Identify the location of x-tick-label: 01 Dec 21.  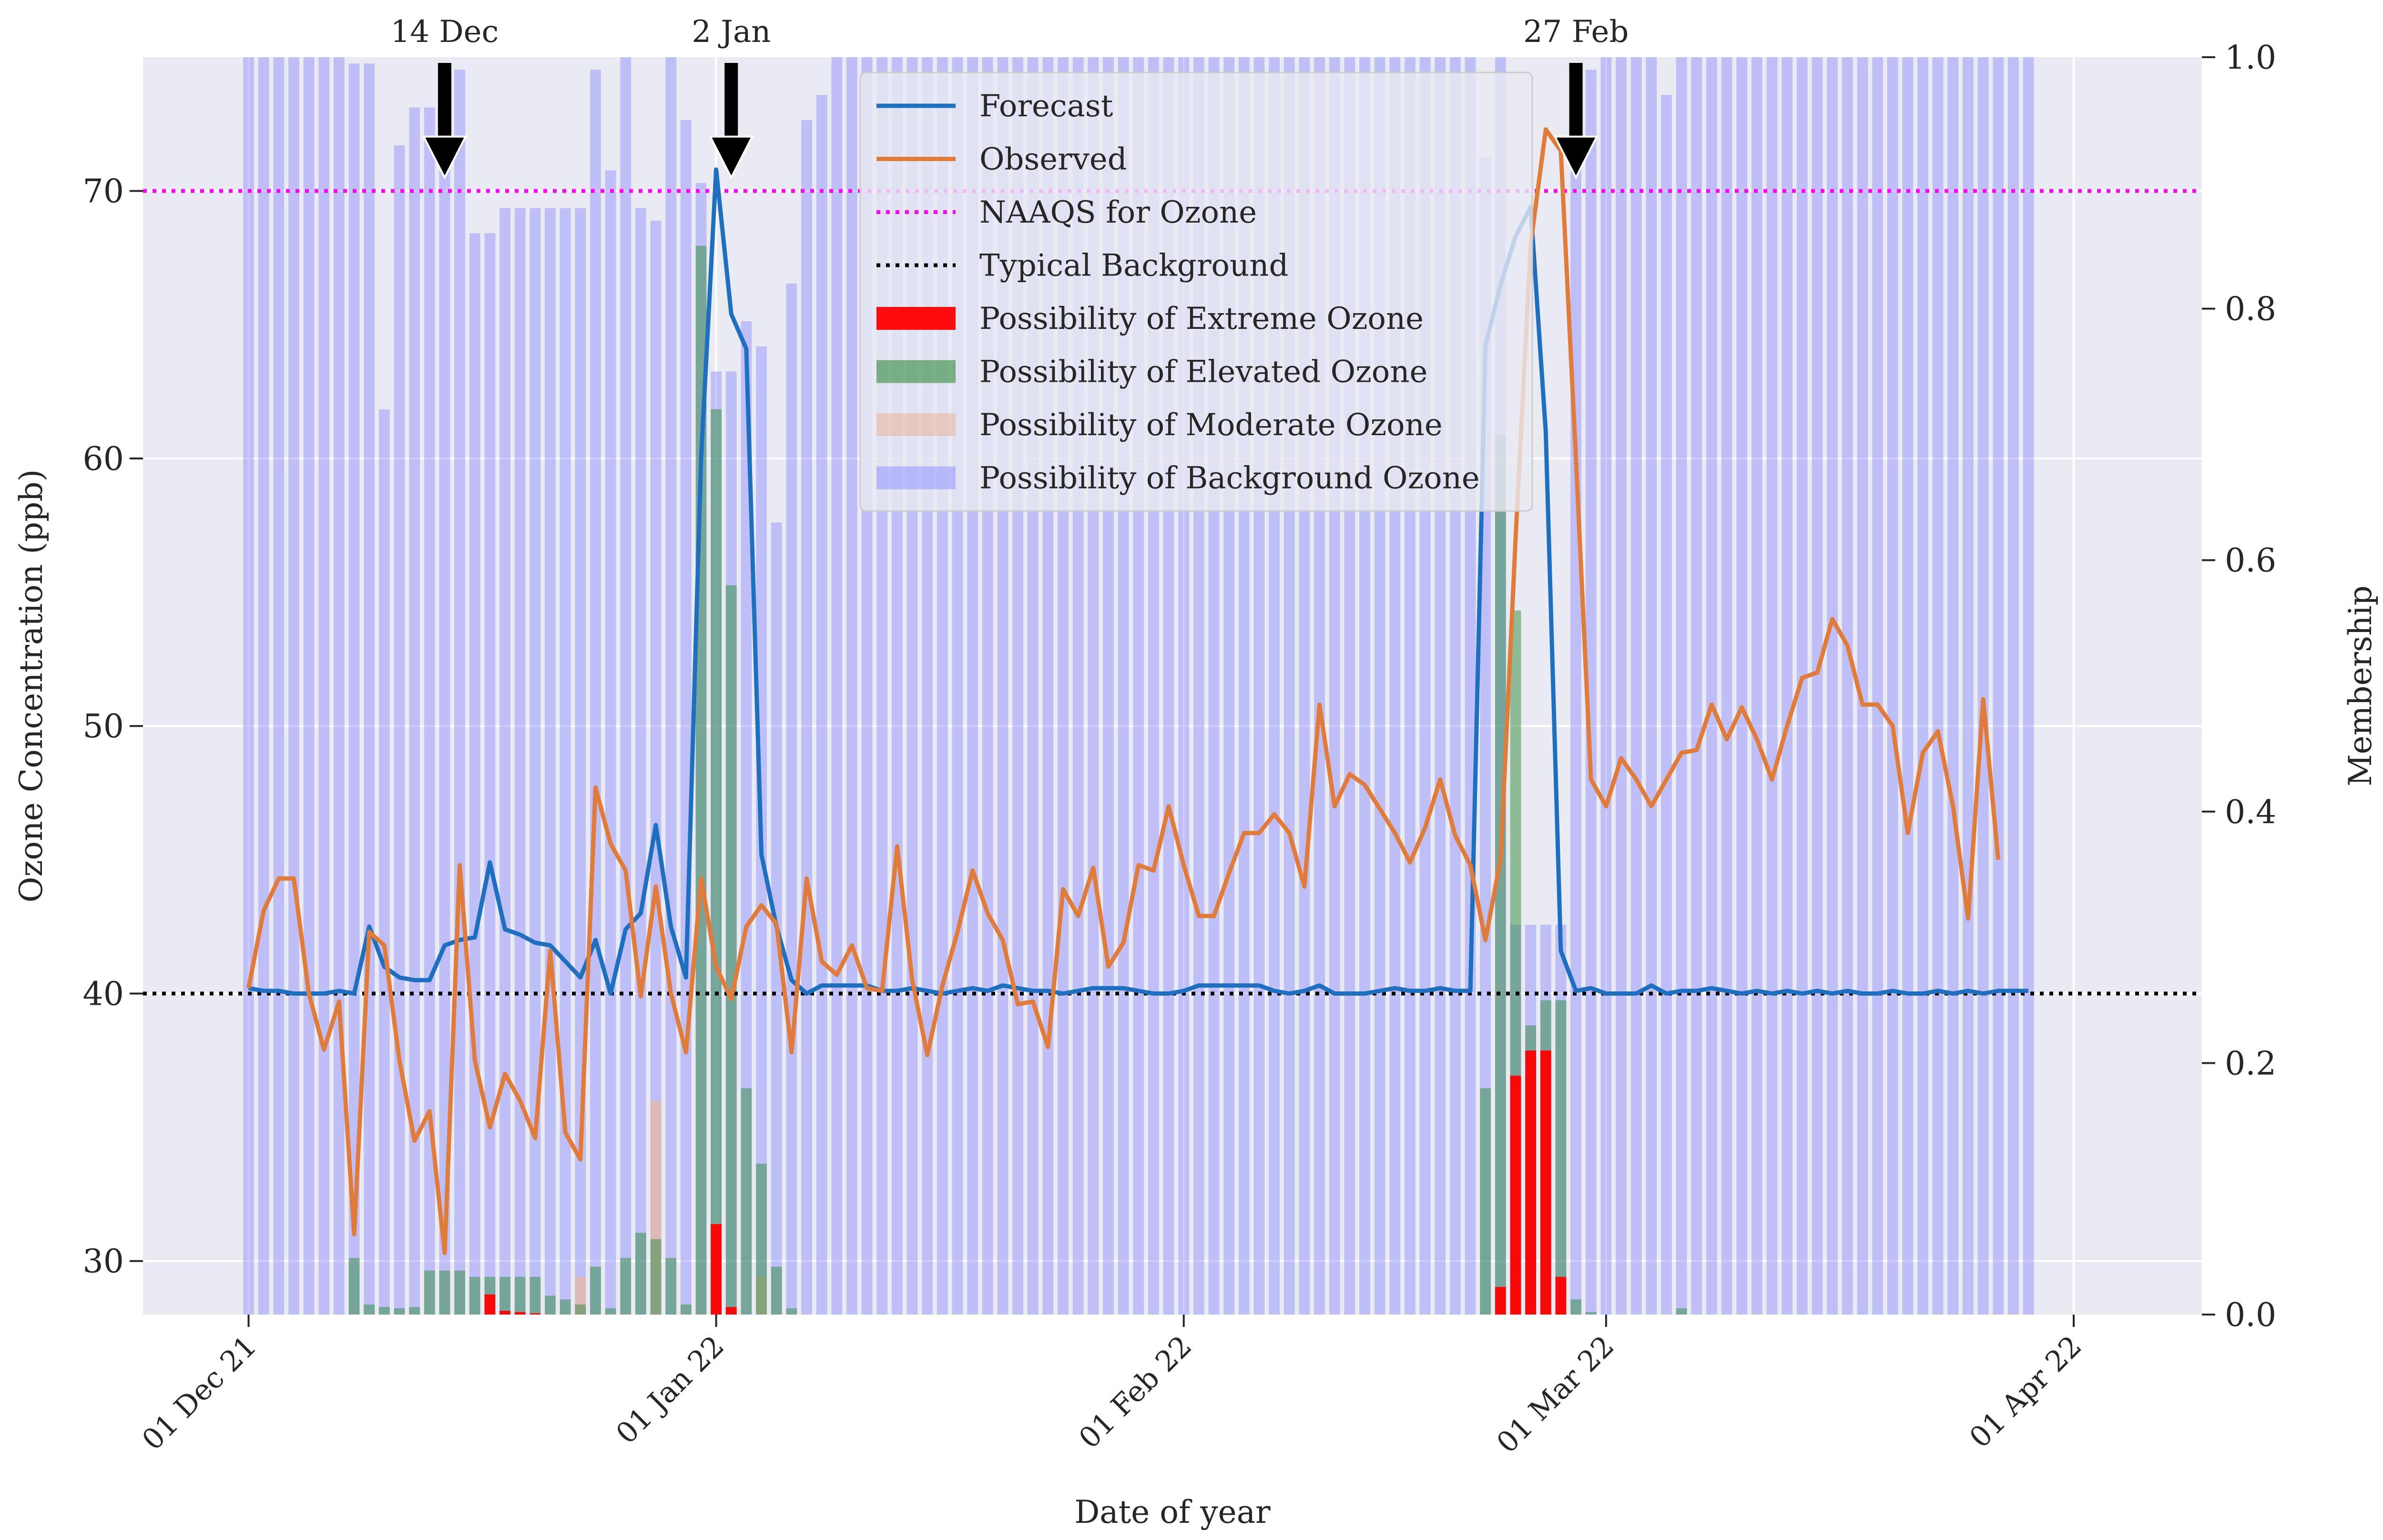
(200, 1393).